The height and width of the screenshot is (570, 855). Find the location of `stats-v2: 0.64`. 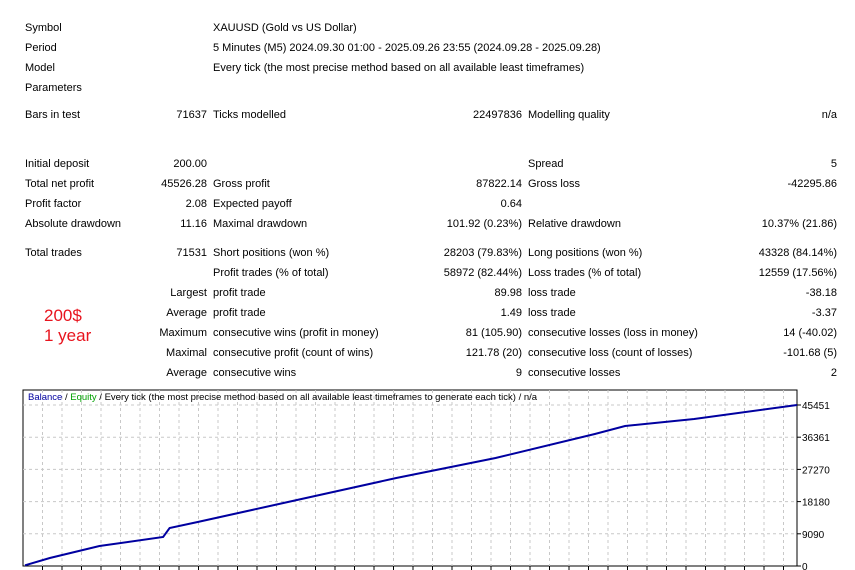

stats-v2: 0.64 is located at coordinates (511, 204).